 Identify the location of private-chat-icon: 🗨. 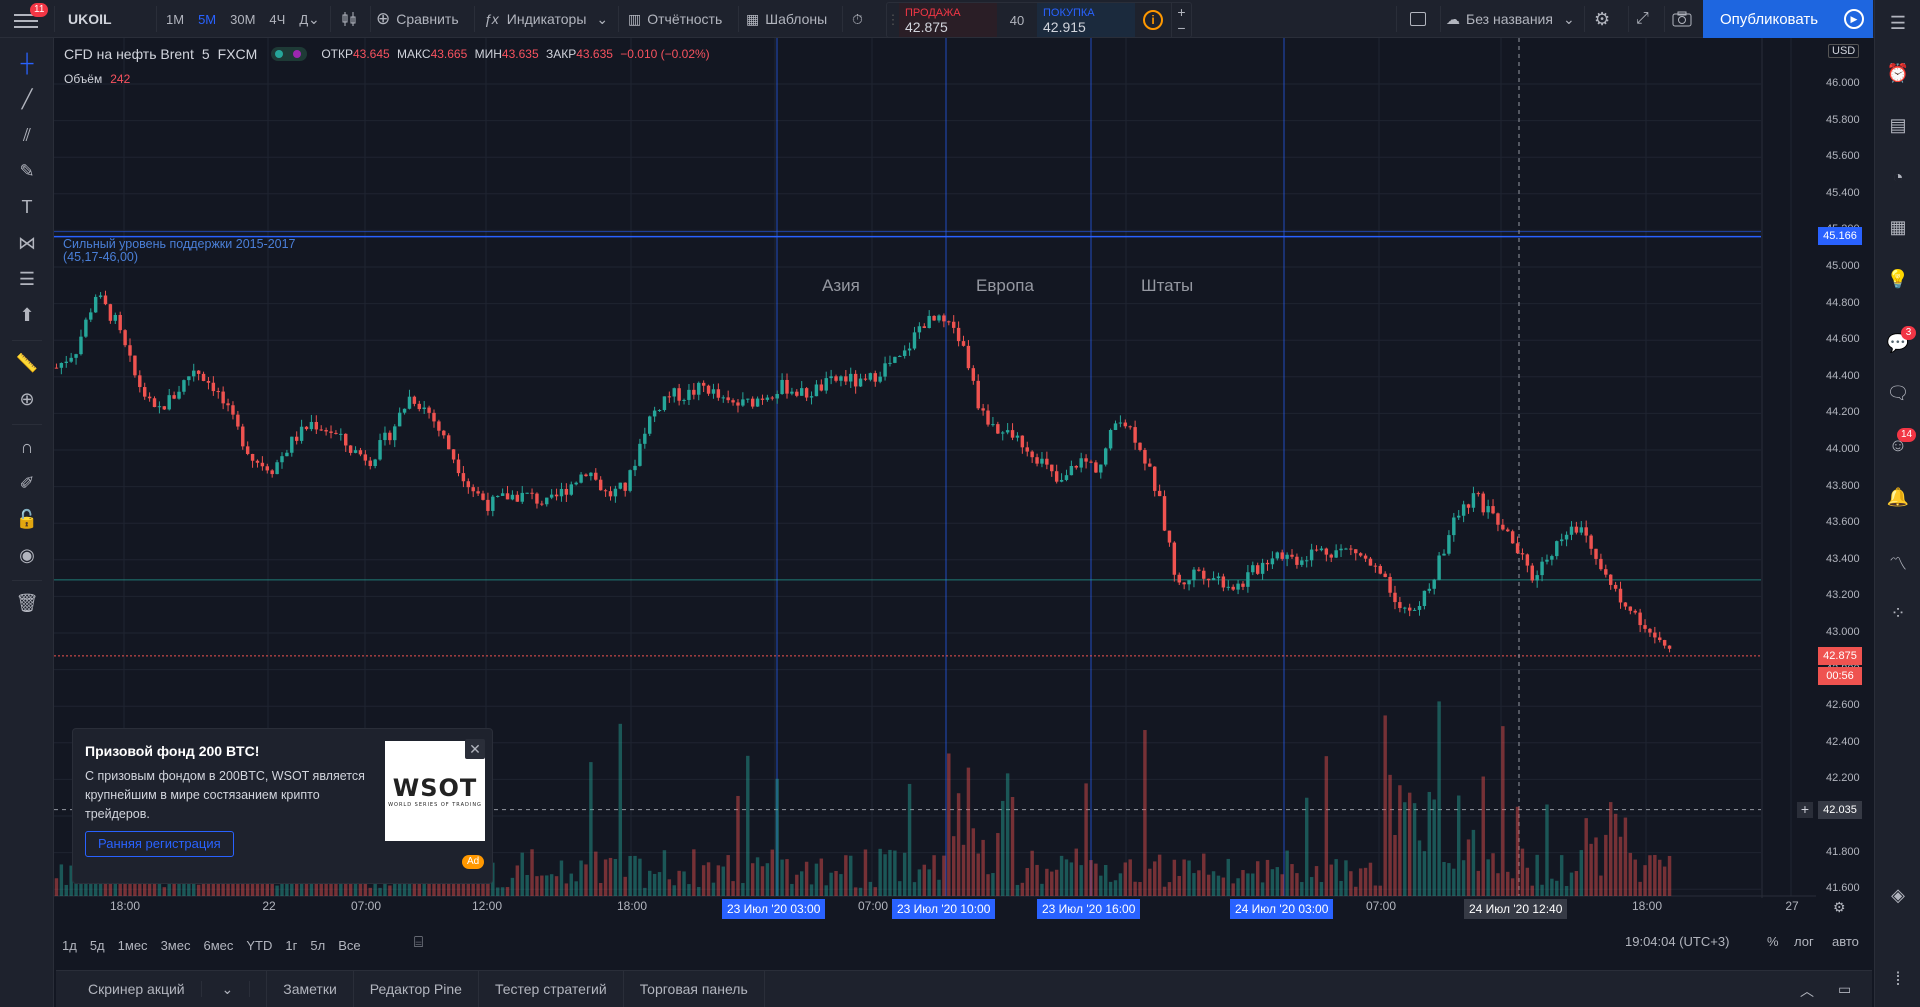
(1898, 392).